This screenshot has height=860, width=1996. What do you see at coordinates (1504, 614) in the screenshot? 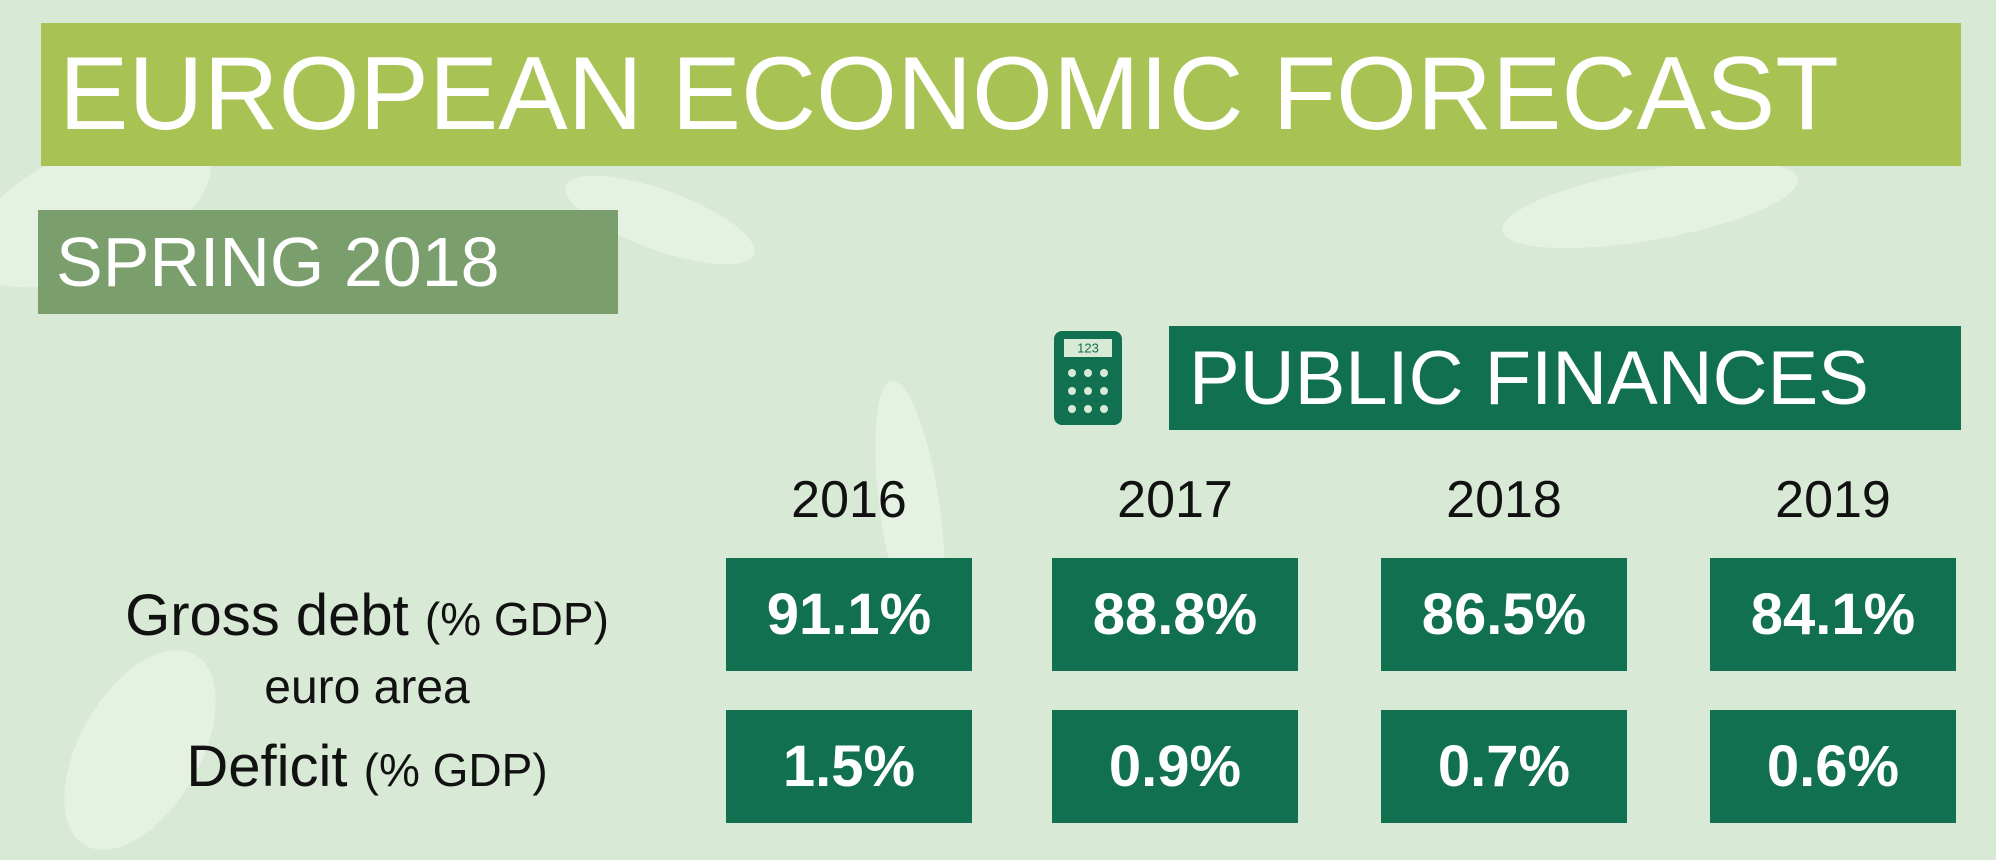
I see `value-cell: 86.5%` at bounding box center [1504, 614].